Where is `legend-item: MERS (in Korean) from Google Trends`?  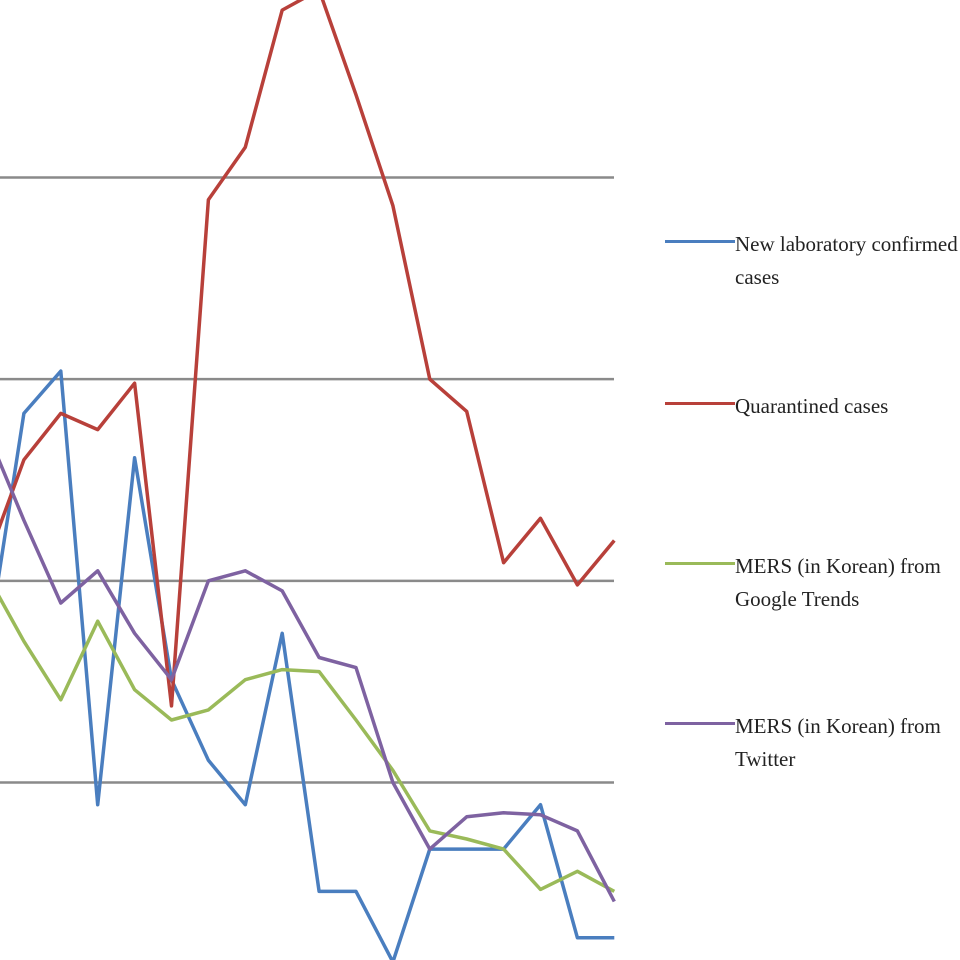 legend-item: MERS (in Korean) from Google Trends is located at coordinates (812, 583).